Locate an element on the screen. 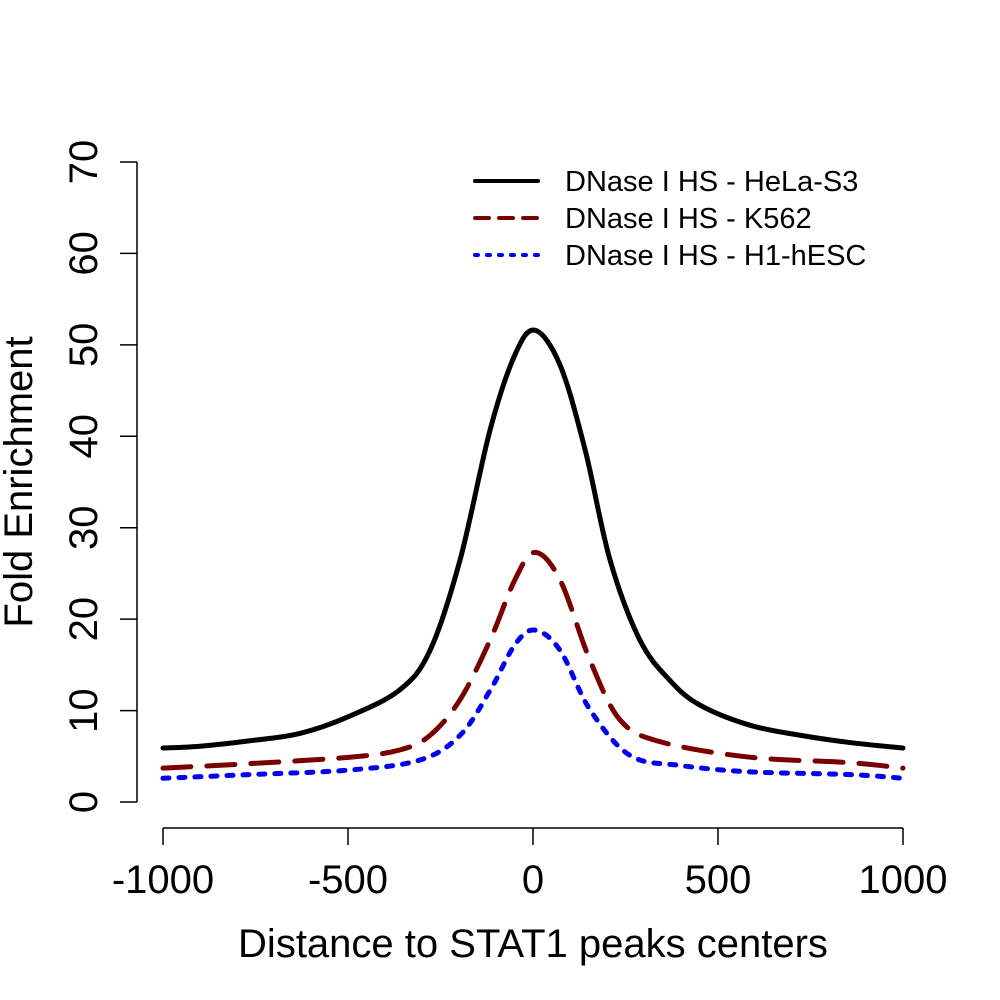  legend-label-2: DNase I HS - H1-hESC is located at coordinates (715, 256).